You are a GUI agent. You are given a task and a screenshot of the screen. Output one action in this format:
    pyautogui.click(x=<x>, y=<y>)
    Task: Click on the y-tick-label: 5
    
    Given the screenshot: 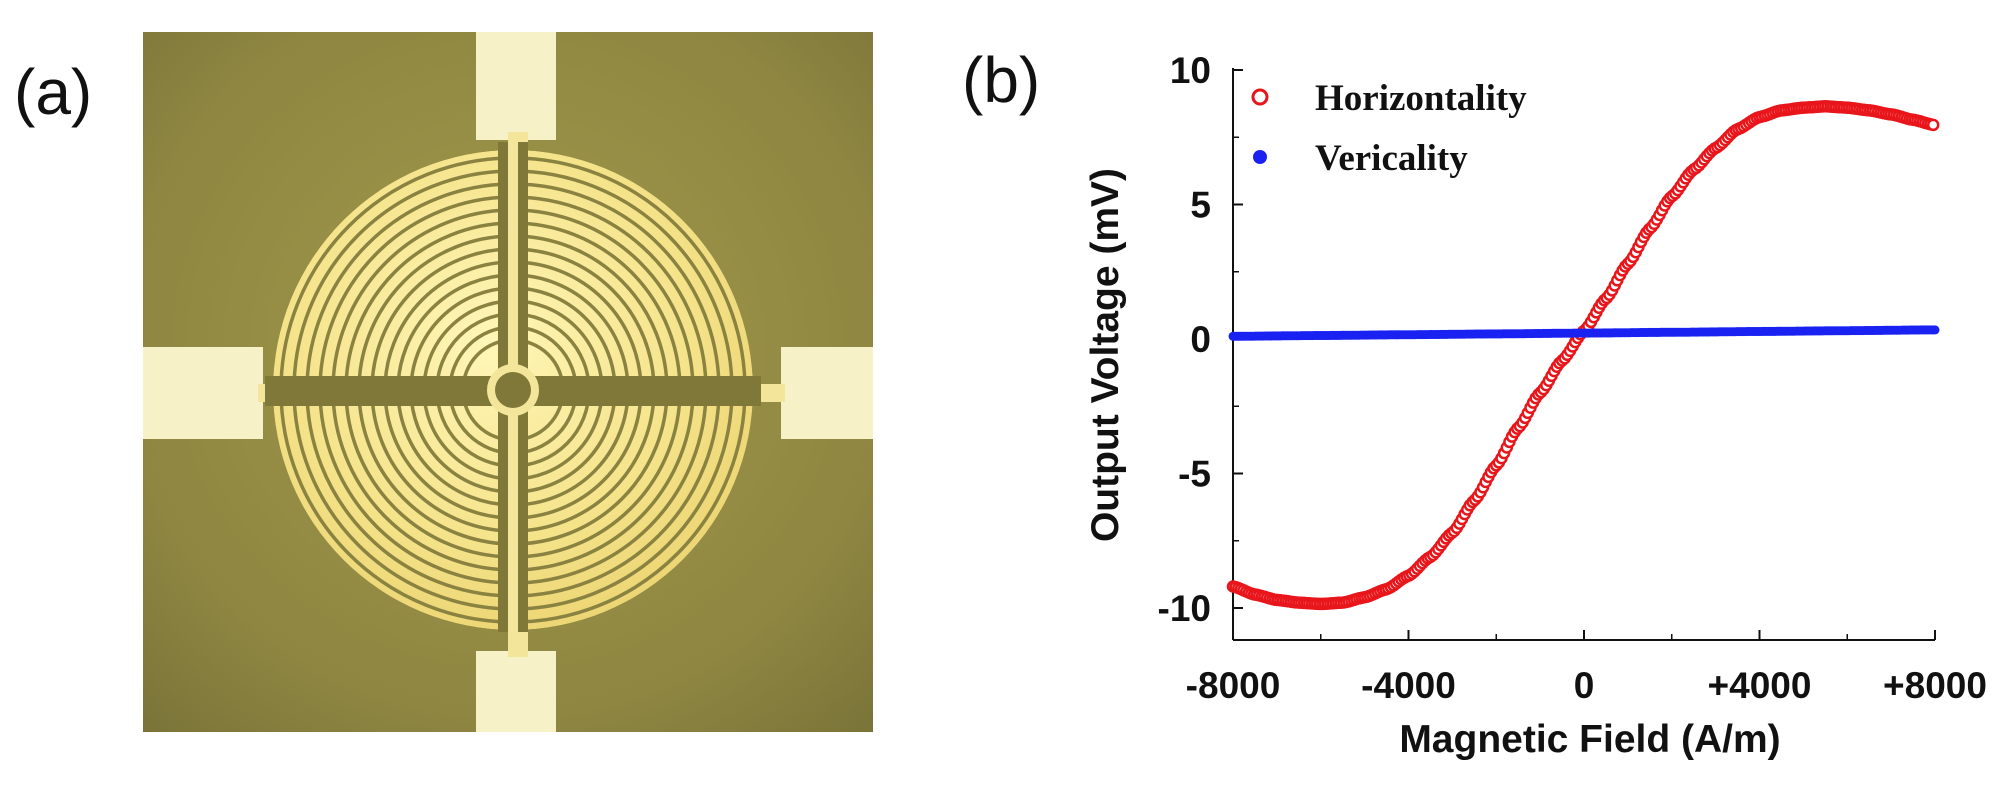 What is the action you would take?
    pyautogui.click(x=1200, y=205)
    